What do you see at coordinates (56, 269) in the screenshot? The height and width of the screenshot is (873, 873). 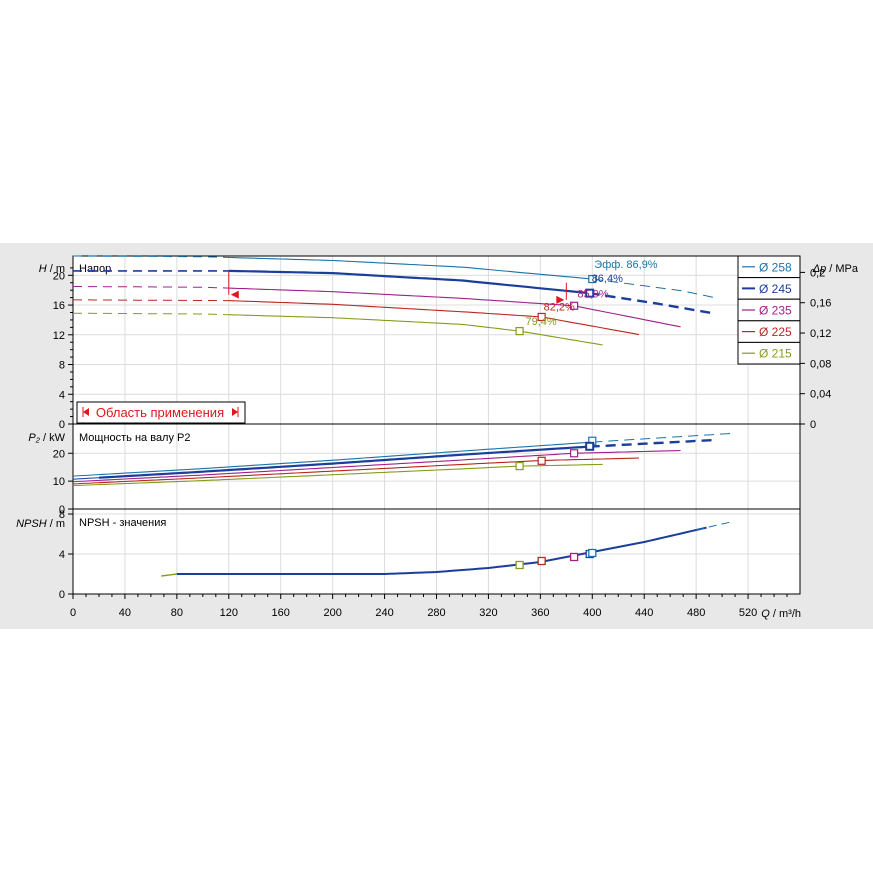 I see `head-axis-label-unit: / m` at bounding box center [56, 269].